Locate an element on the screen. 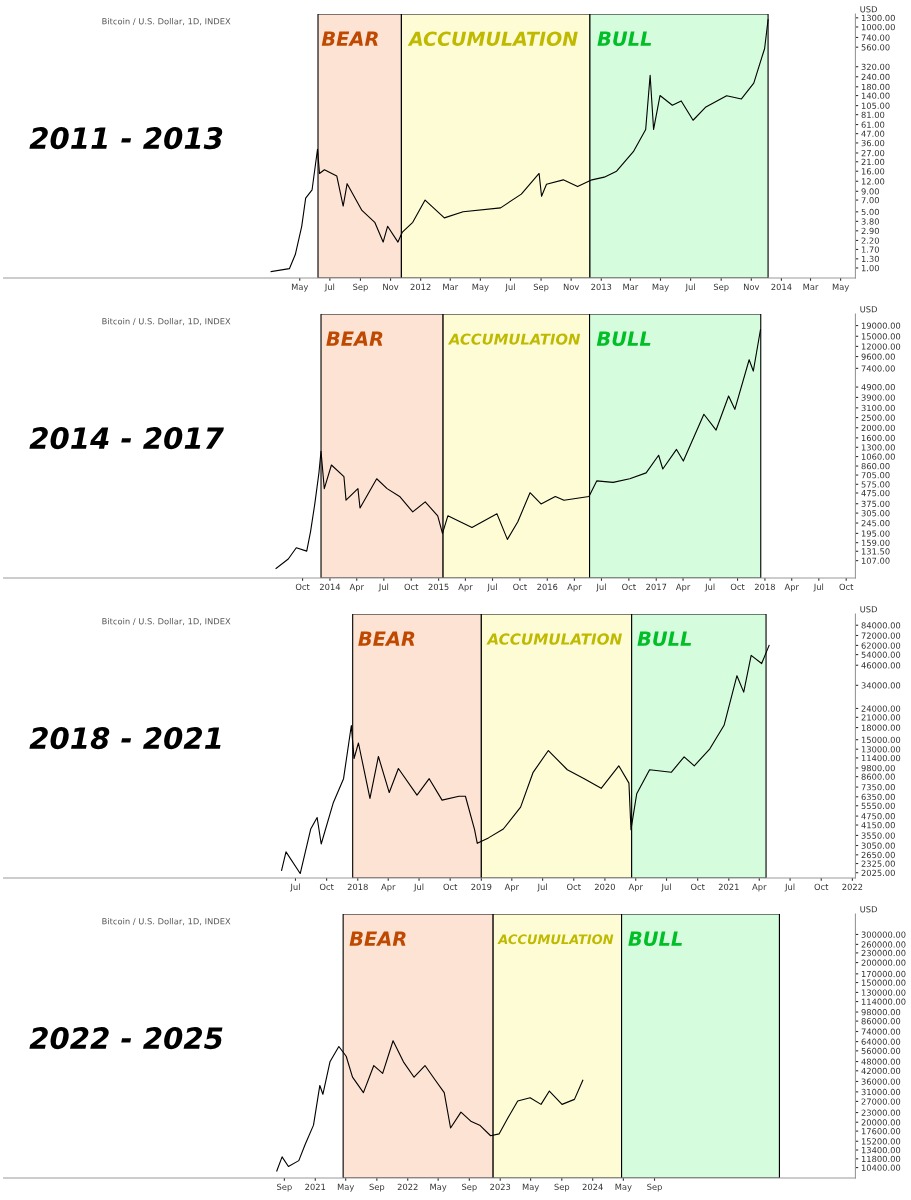  y-tick-label: 31000.00 is located at coordinates (881, 1092).